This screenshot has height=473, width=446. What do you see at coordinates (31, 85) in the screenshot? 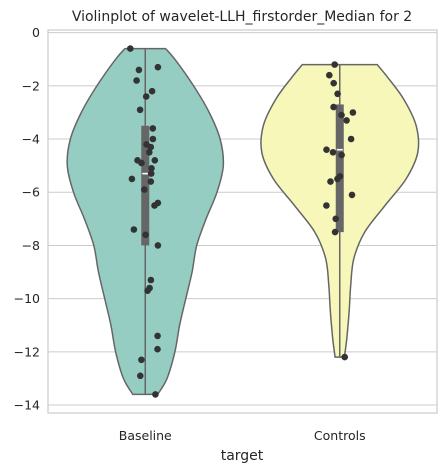
I see `y-tick-label: −2` at bounding box center [31, 85].